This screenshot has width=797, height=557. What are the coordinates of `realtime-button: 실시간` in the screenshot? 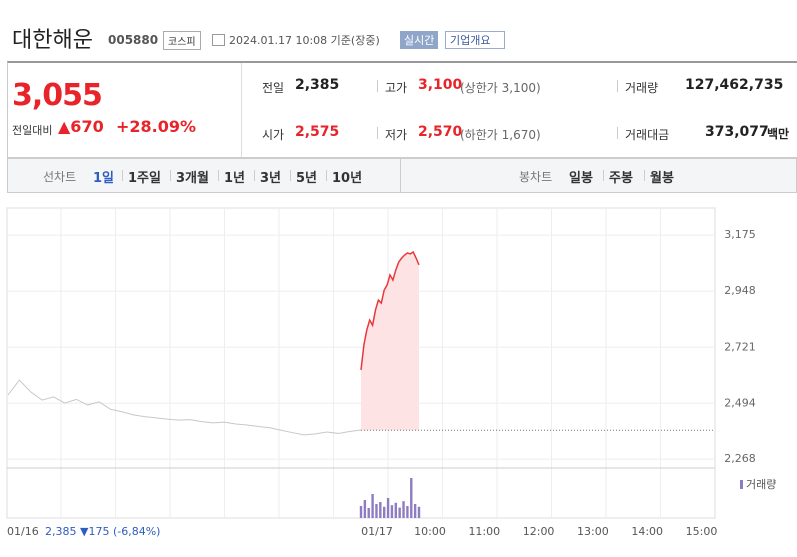 It's located at (419, 40).